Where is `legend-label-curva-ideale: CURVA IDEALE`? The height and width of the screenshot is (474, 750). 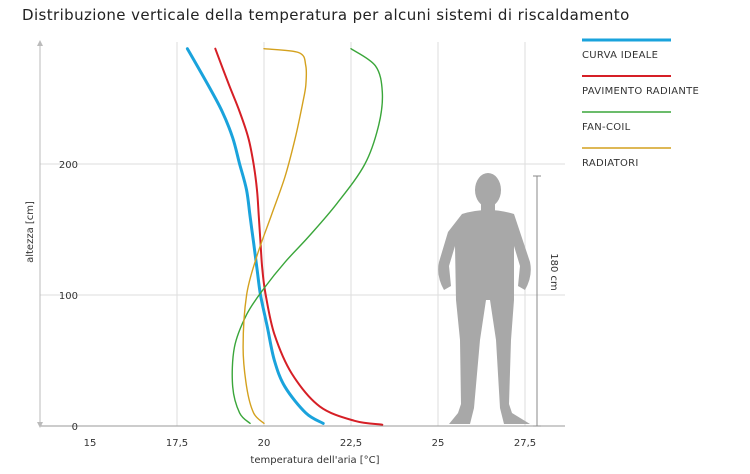
legend-label-curva-ideale: CURVA IDEALE is located at coordinates (620, 55).